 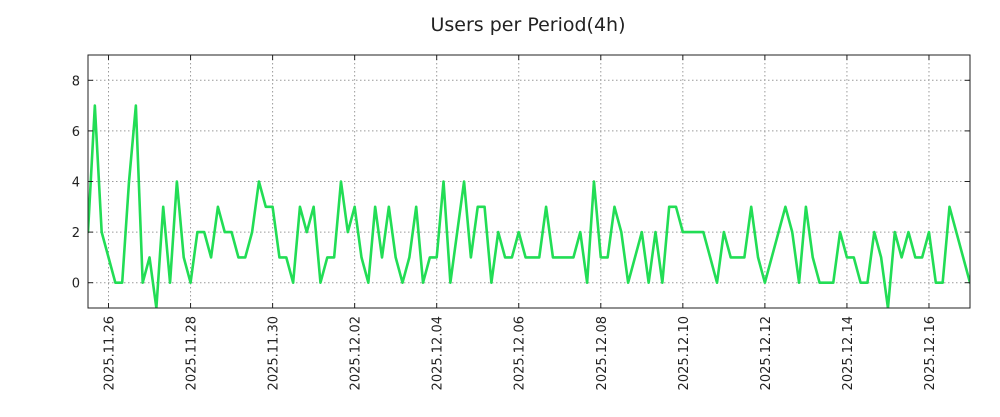 I want to click on y-tick-label: 4, so click(x=76, y=183).